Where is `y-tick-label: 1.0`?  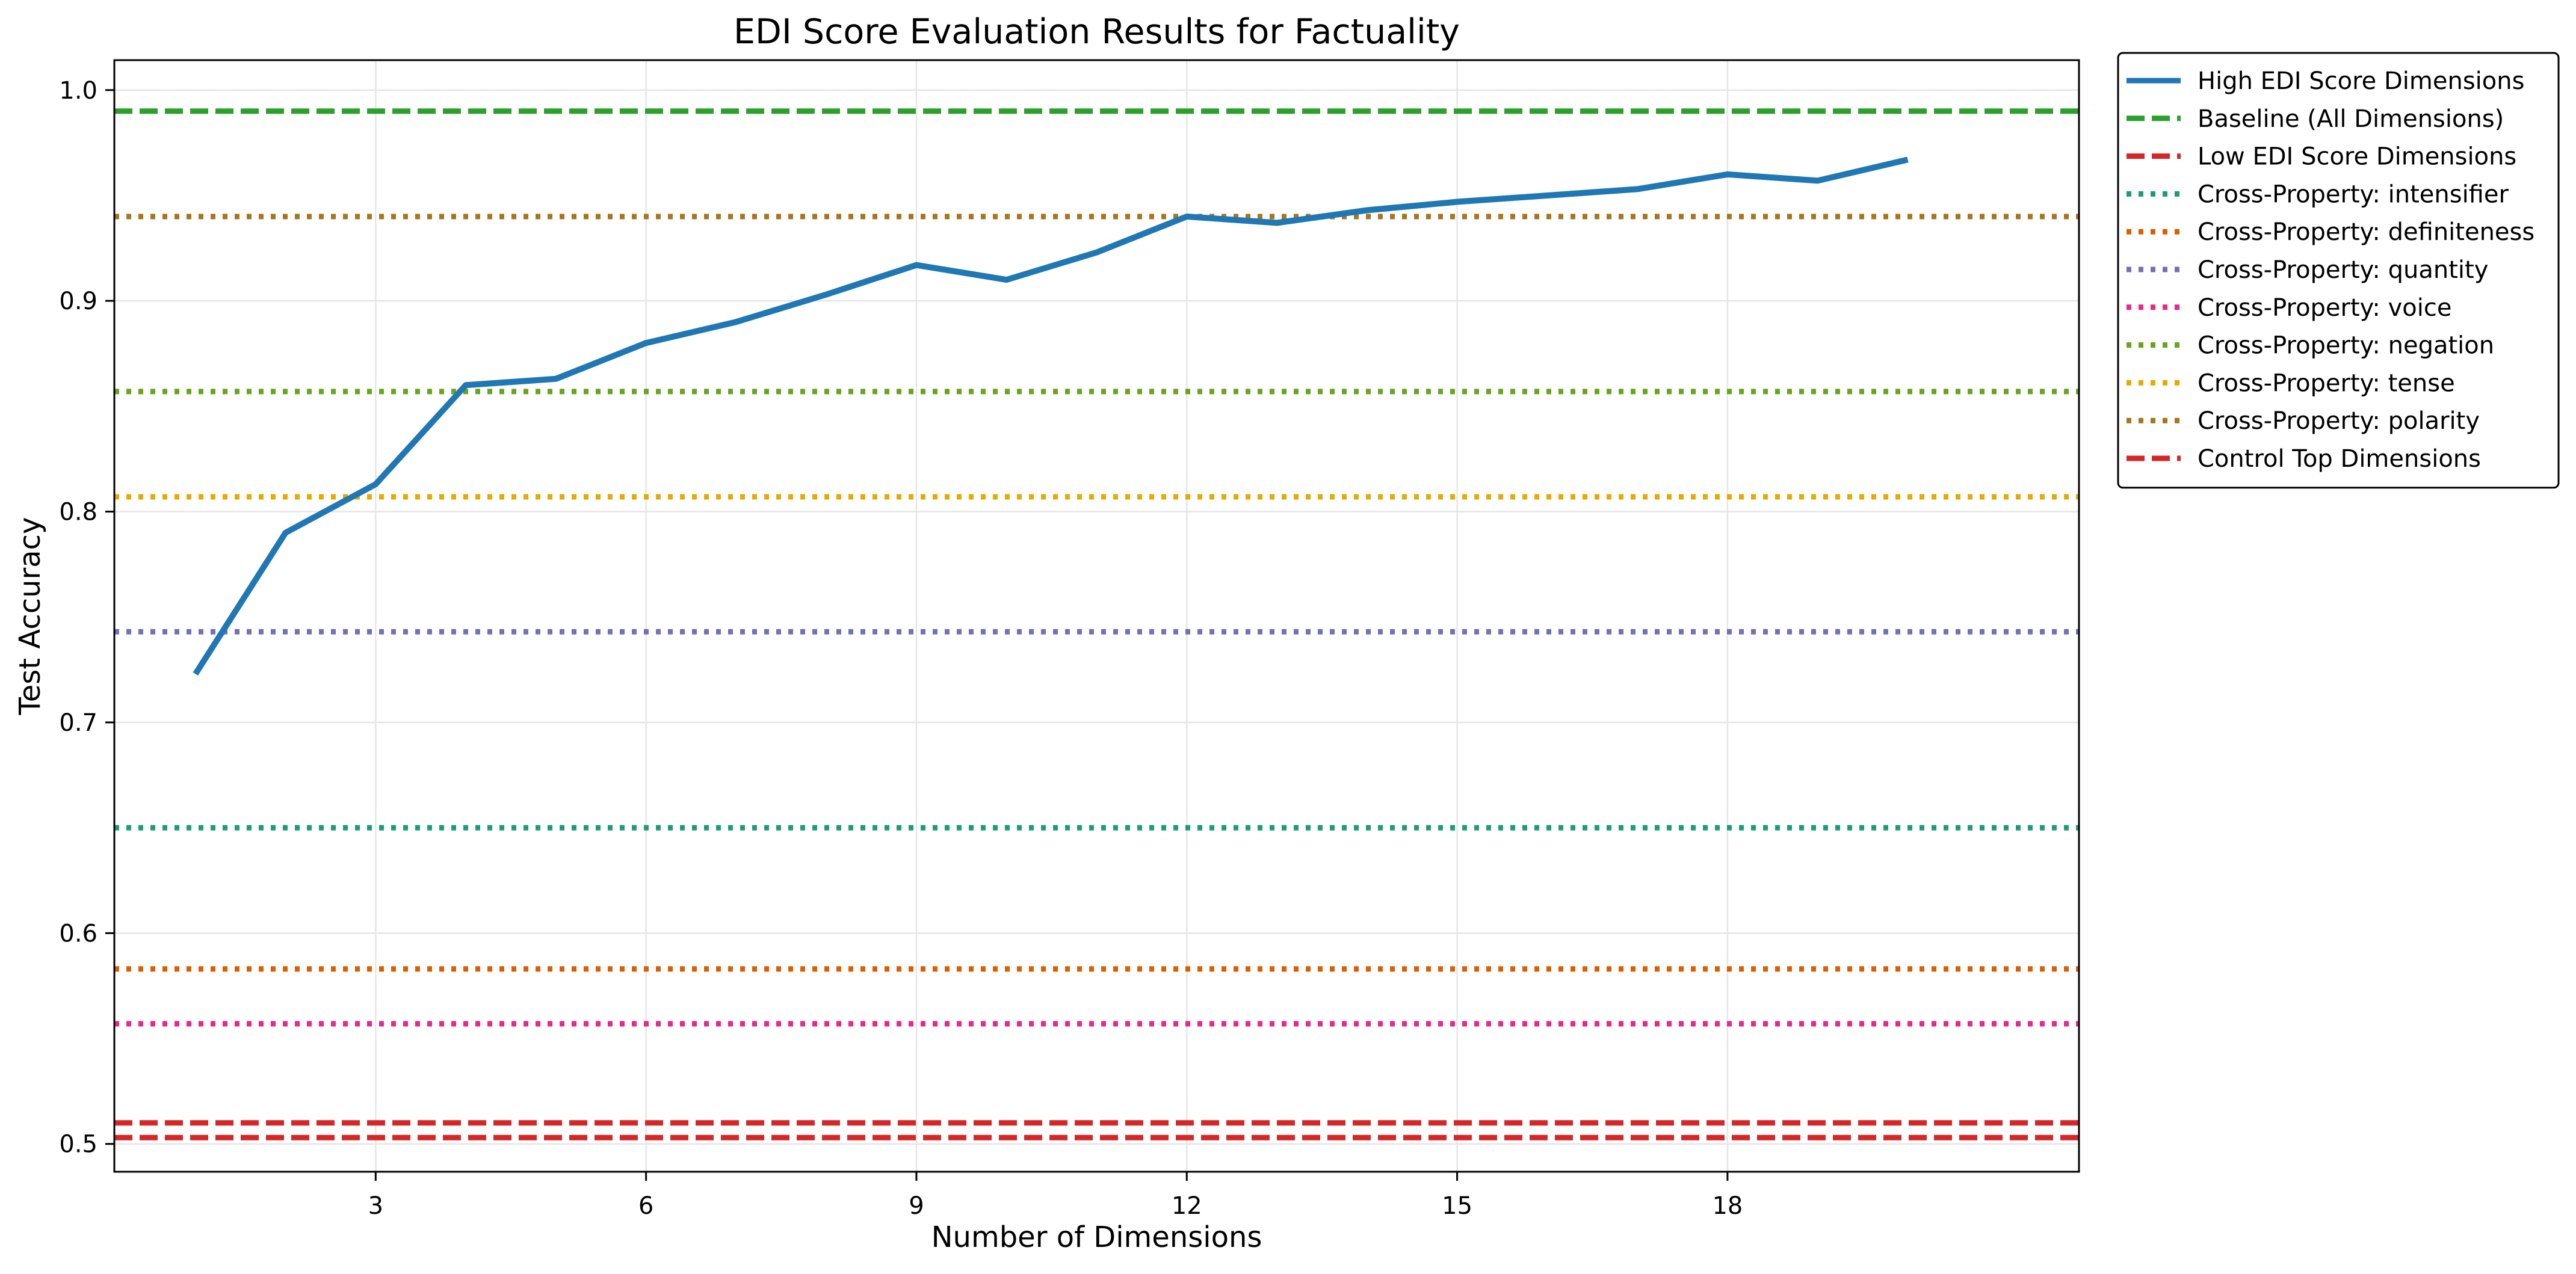 y-tick-label: 1.0 is located at coordinates (78, 91).